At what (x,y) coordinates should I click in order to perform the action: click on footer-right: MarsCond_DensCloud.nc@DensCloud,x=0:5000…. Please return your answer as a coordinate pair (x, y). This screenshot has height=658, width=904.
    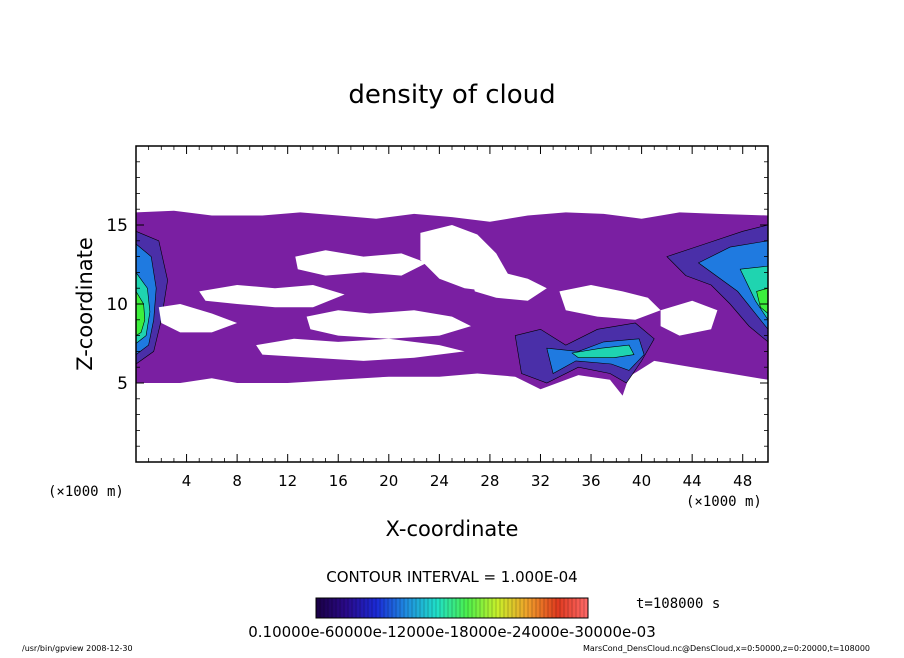
    Looking at the image, I should click on (726, 648).